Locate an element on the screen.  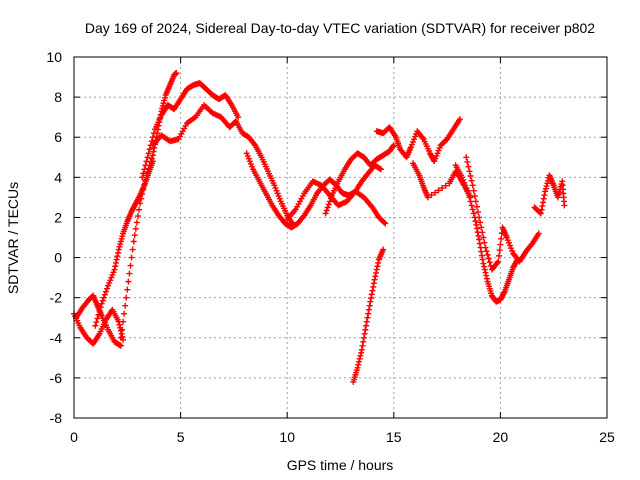
x-axis-label: GPS time / hours is located at coordinates (340, 465).